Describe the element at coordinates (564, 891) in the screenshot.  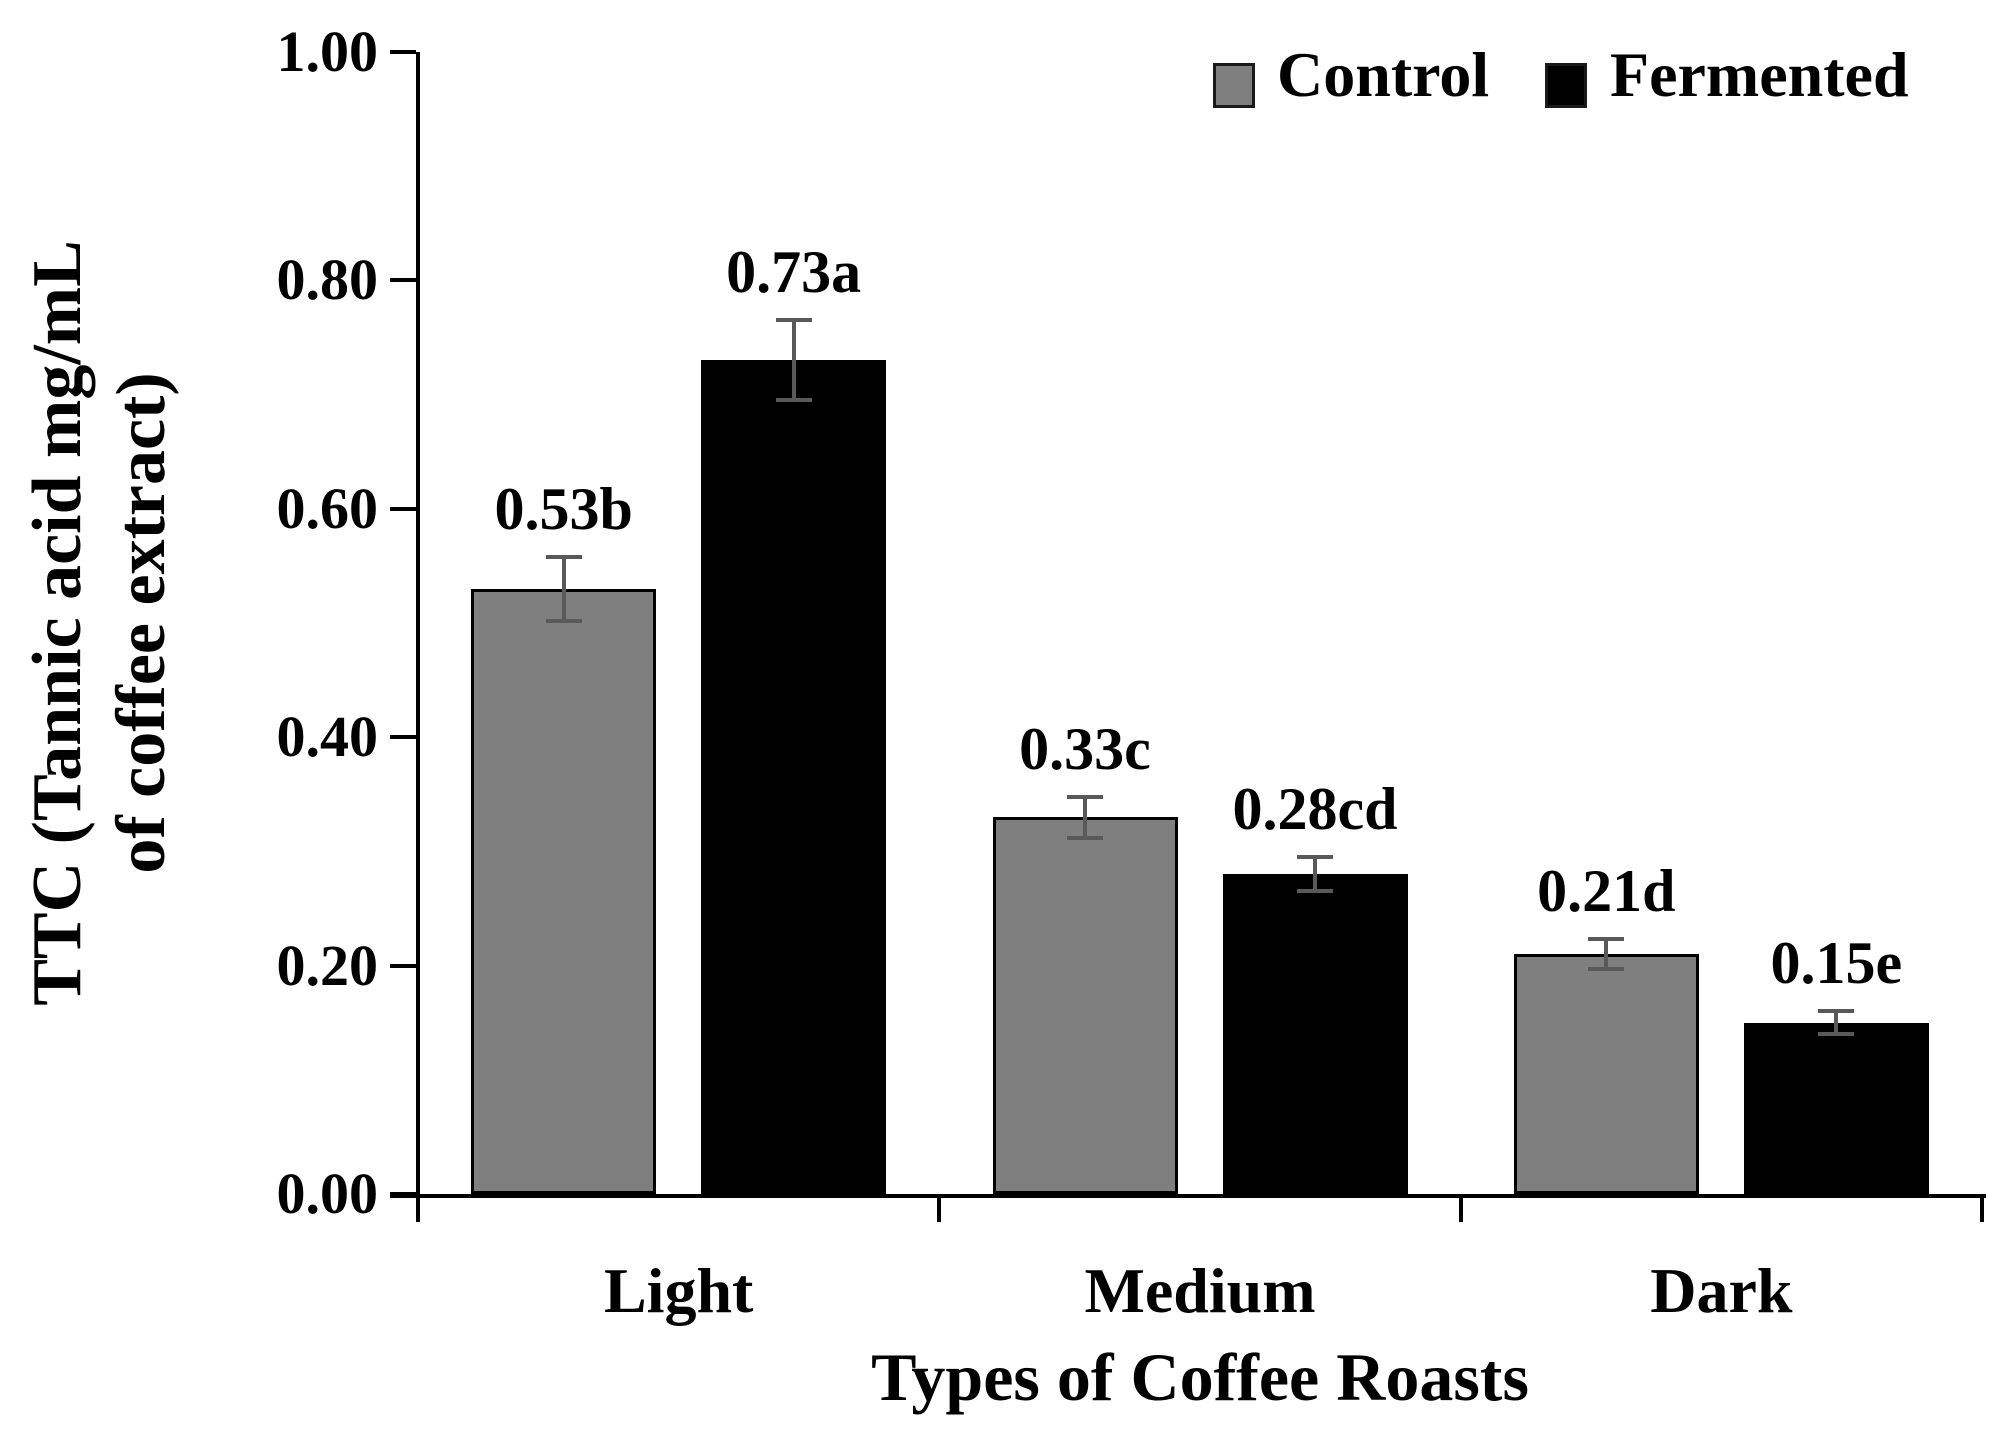
I see `bar-control-light` at that location.